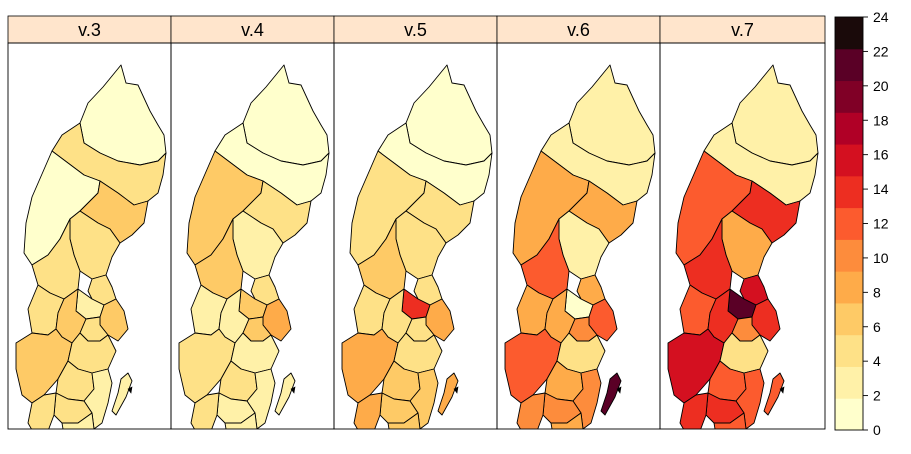 This screenshot has width=911, height=454. What do you see at coordinates (877, 396) in the screenshot?
I see `colorbar-tick-label: 2` at bounding box center [877, 396].